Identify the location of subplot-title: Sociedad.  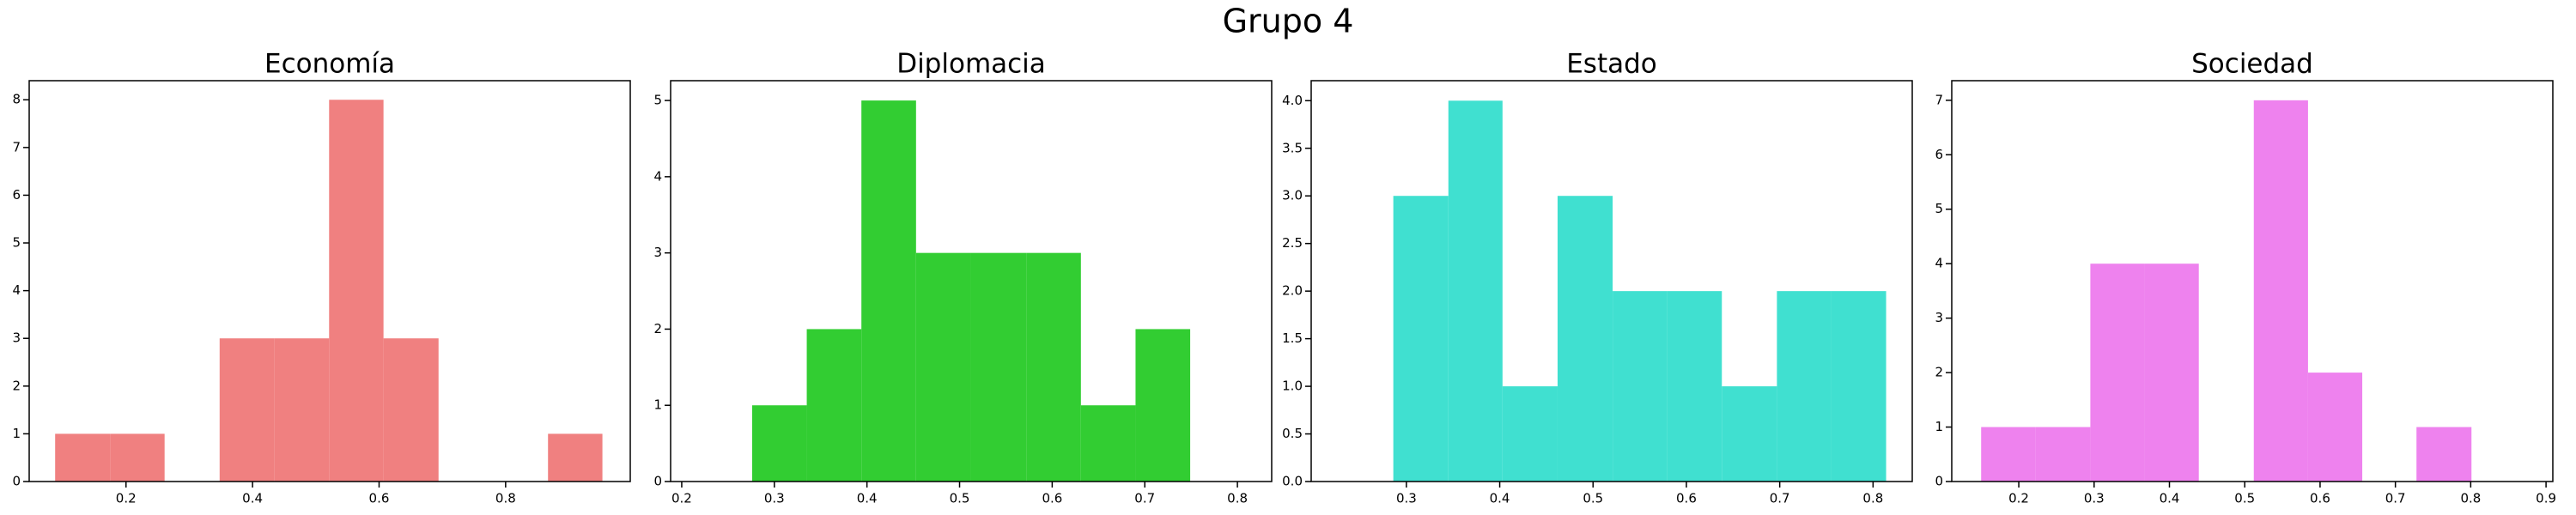
(2252, 64).